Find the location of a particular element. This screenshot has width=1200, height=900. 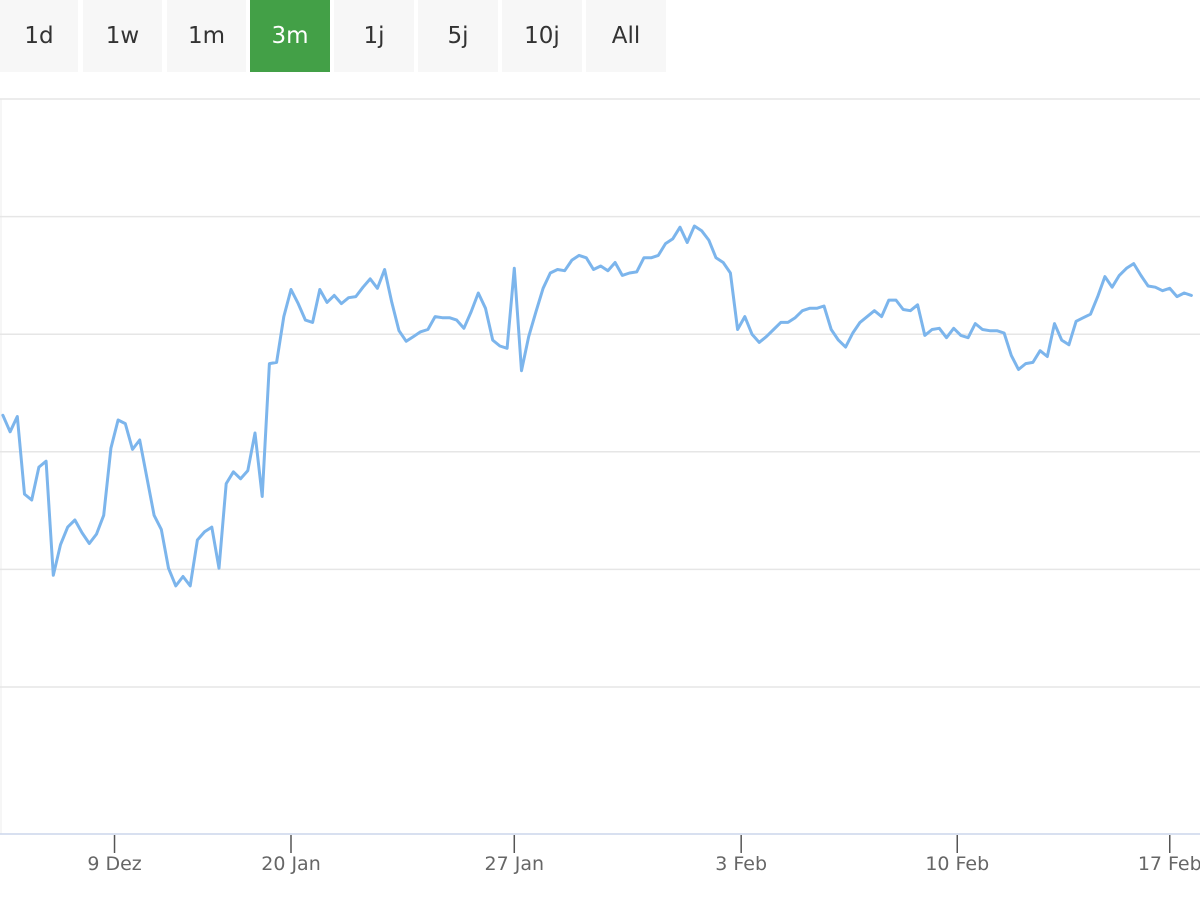

range-button: 1m is located at coordinates (206, 36).